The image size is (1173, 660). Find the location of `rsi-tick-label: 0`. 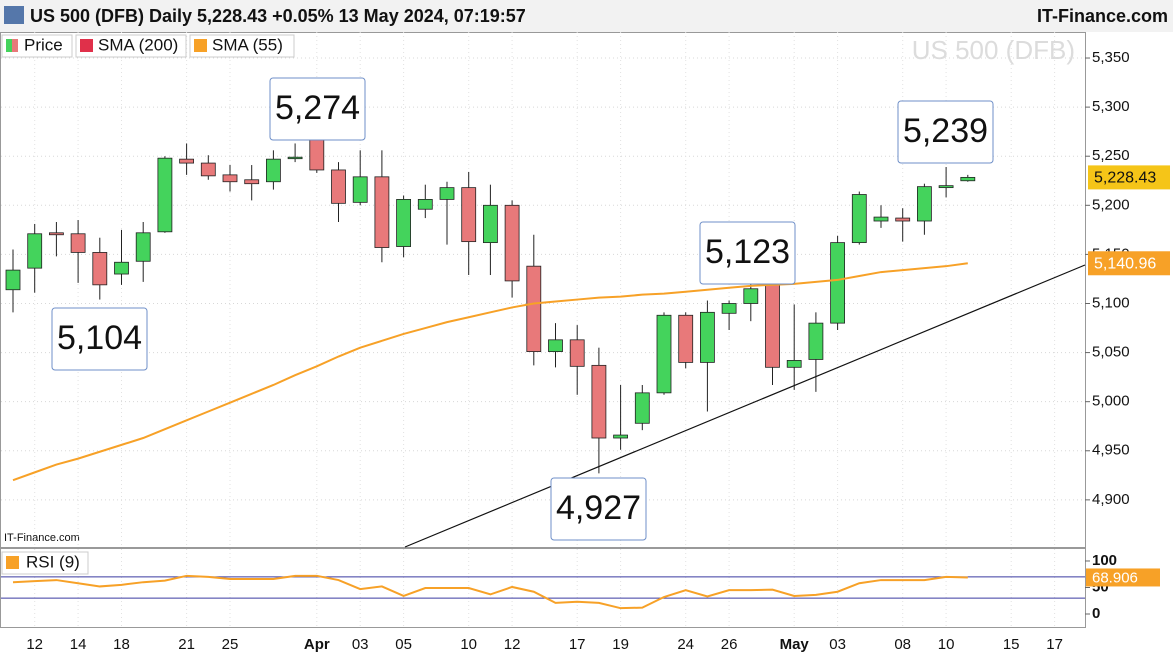

rsi-tick-label: 0 is located at coordinates (1096, 613).